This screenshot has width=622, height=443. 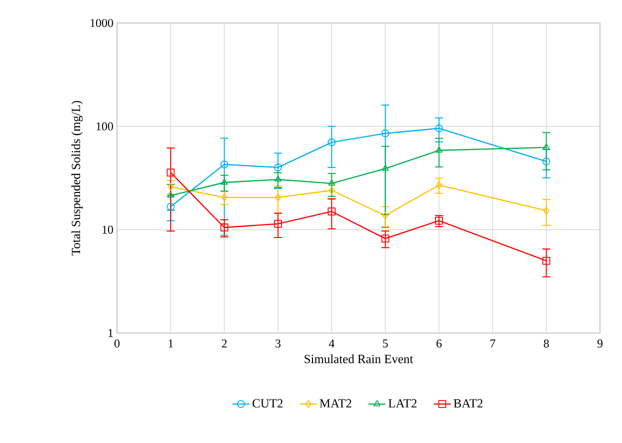 I want to click on y-tick-label: 1, so click(x=110, y=333).